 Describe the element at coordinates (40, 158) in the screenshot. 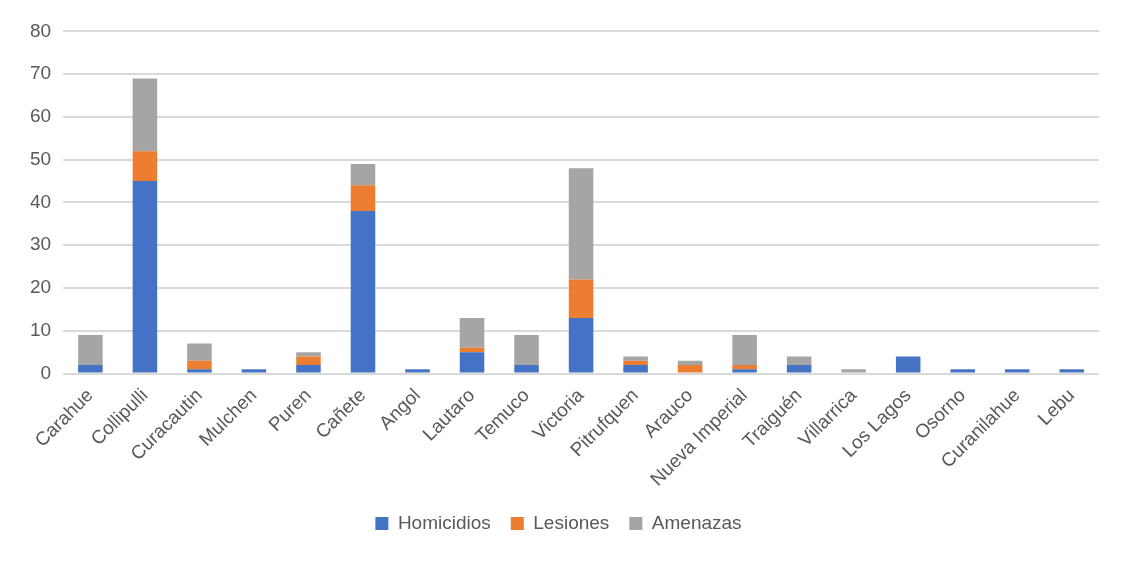

I see `y-tick-label: 50` at that location.